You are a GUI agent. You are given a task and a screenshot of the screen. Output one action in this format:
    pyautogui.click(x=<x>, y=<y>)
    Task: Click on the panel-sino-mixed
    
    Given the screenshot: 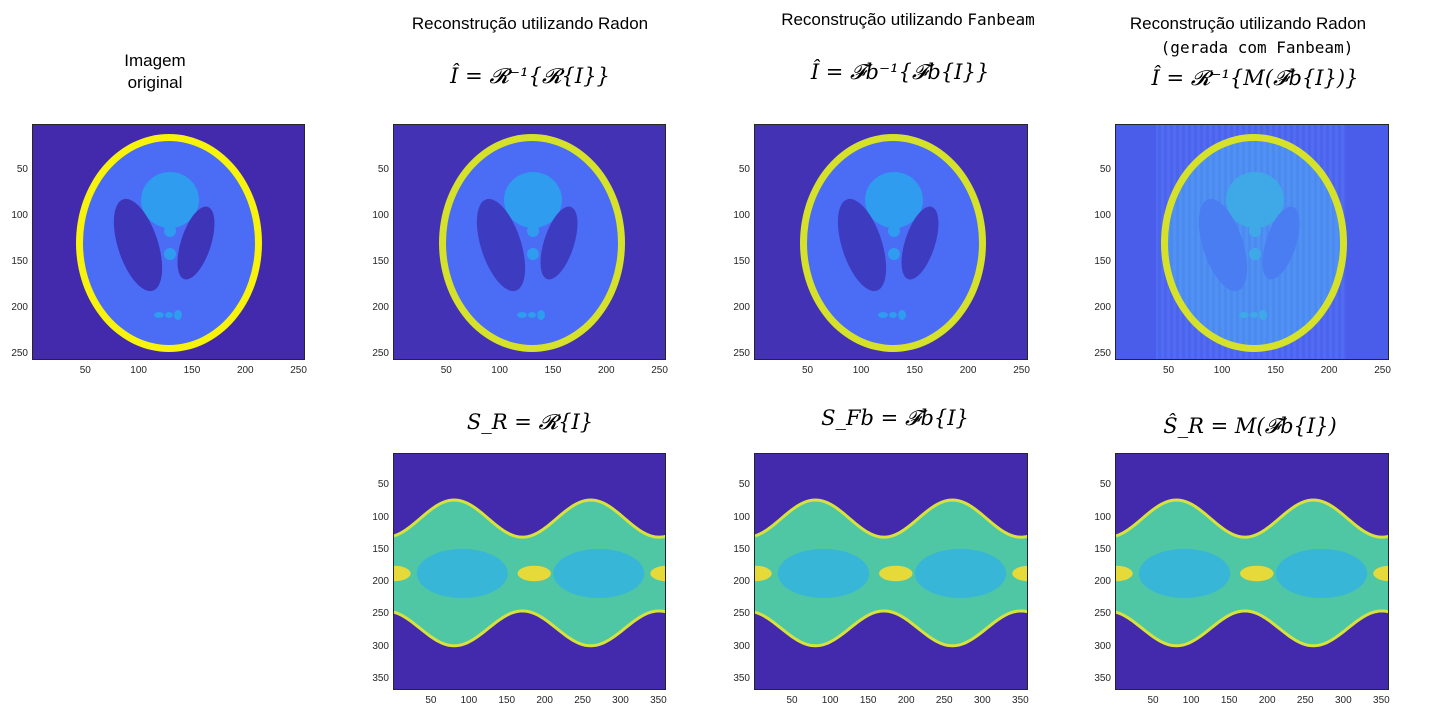 What is the action you would take?
    pyautogui.click(x=1252, y=571)
    